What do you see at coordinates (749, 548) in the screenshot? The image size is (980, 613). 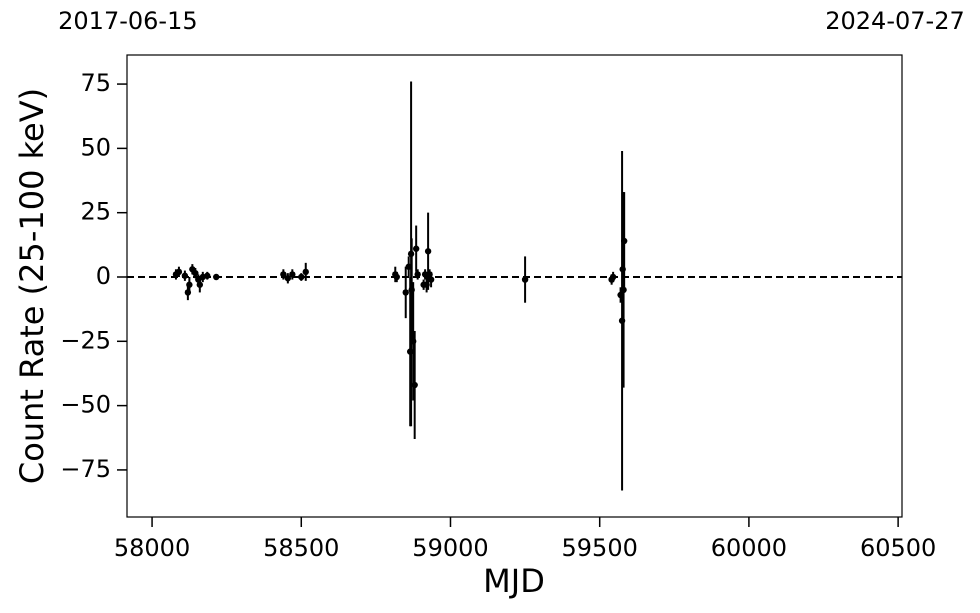 I see `x-tick-label: 60000` at bounding box center [749, 548].